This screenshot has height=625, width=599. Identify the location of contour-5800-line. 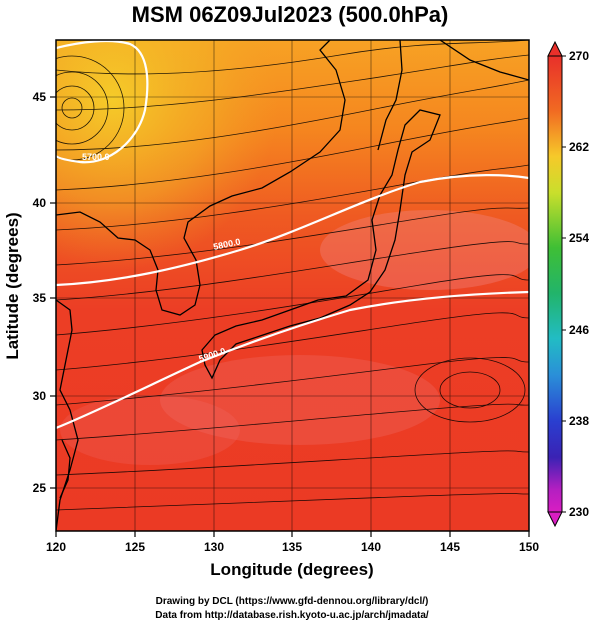
(292, 230).